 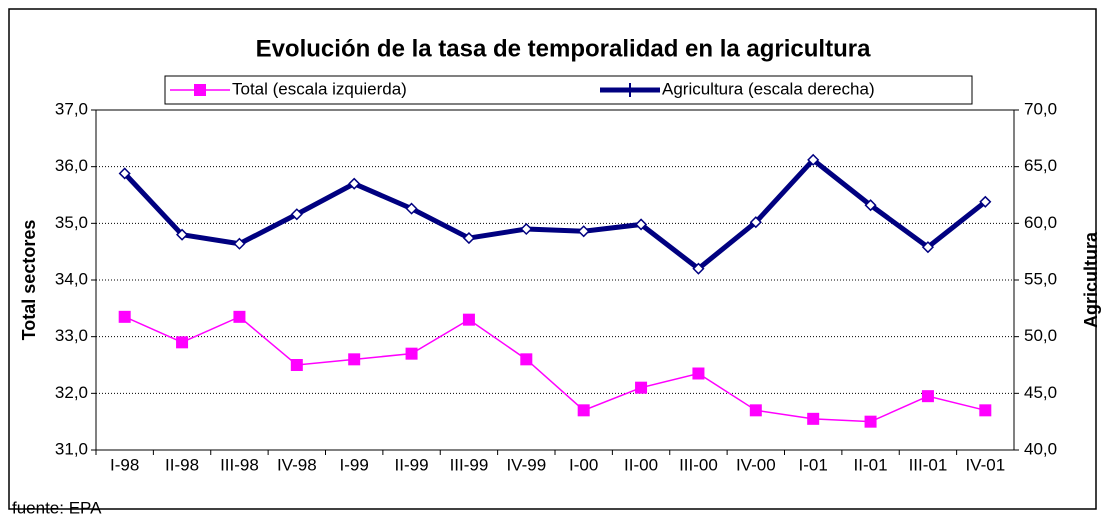 I want to click on y-tick-label: 34,0, so click(x=71, y=278).